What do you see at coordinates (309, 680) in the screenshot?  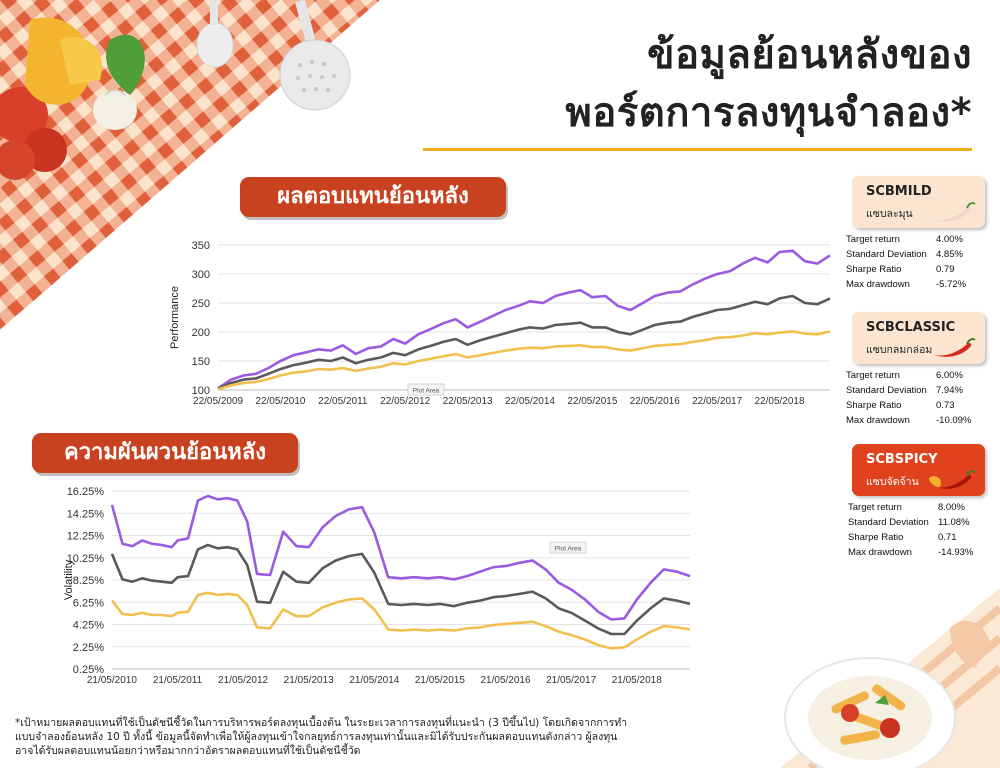 I see `volatility-x-tick-label: 21/05/2013` at bounding box center [309, 680].